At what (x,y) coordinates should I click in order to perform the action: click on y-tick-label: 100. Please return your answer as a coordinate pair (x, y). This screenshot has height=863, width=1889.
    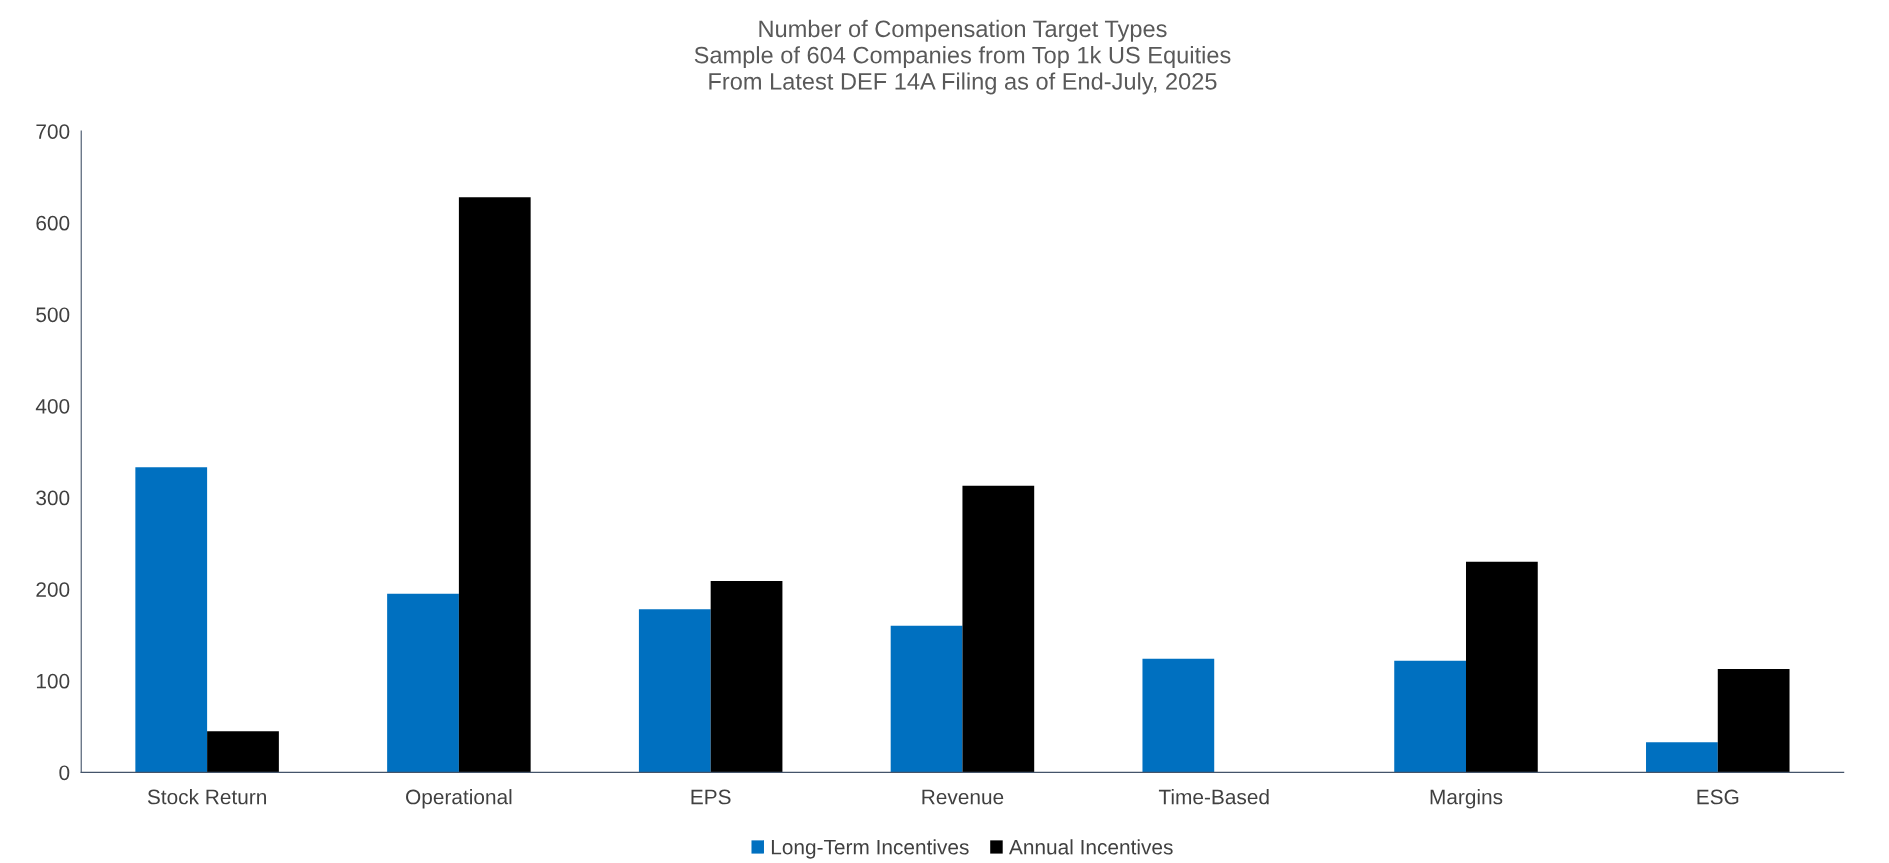
    Looking at the image, I should click on (53, 681).